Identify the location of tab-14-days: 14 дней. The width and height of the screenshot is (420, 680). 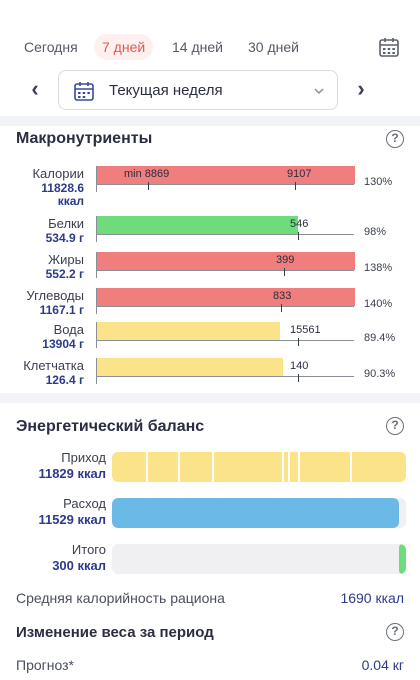
(197, 47).